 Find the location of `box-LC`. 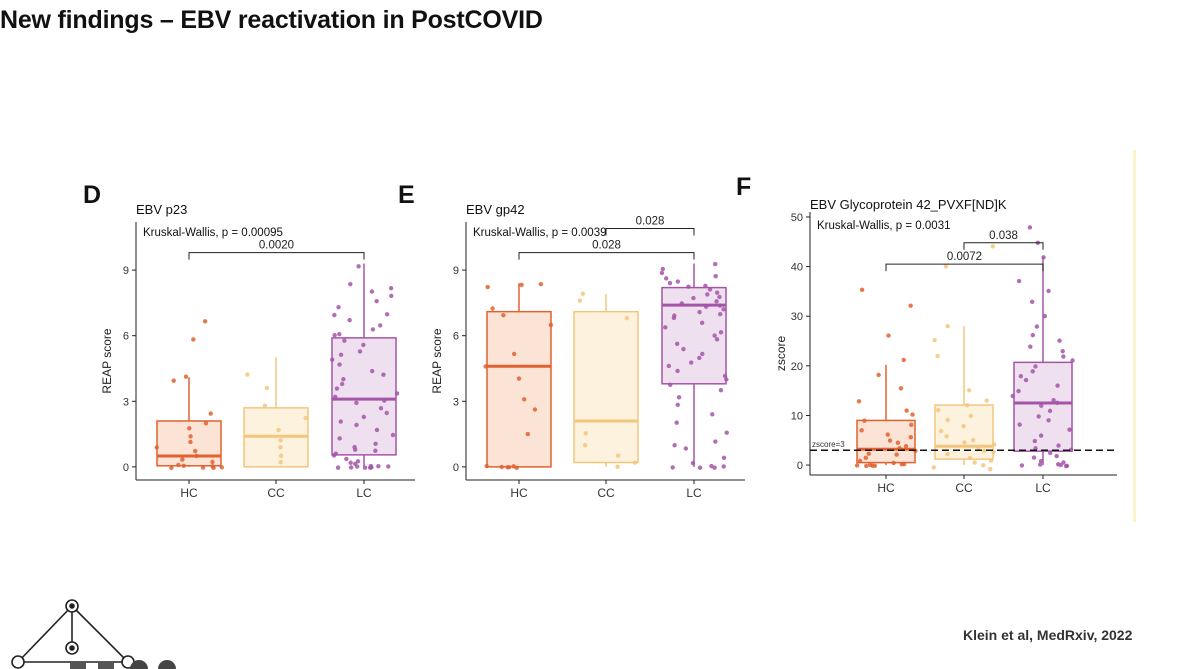

box-LC is located at coordinates (364, 396).